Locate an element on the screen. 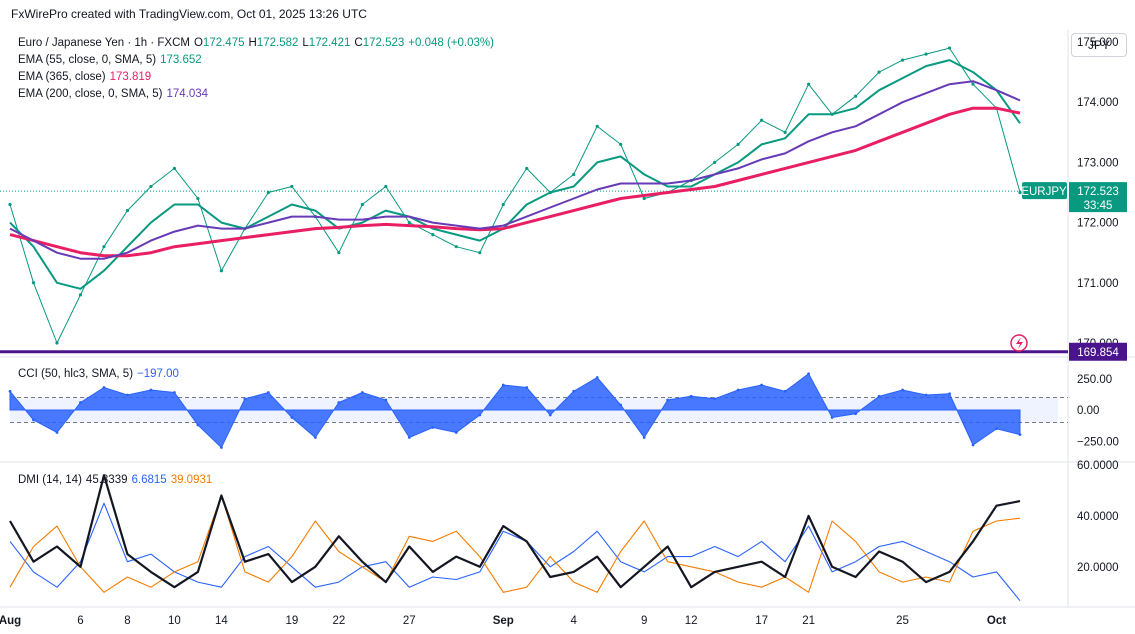 The width and height of the screenshot is (1135, 634). ema55-label: EMA (55, close, 0, SMA, 5) is located at coordinates (87, 60).